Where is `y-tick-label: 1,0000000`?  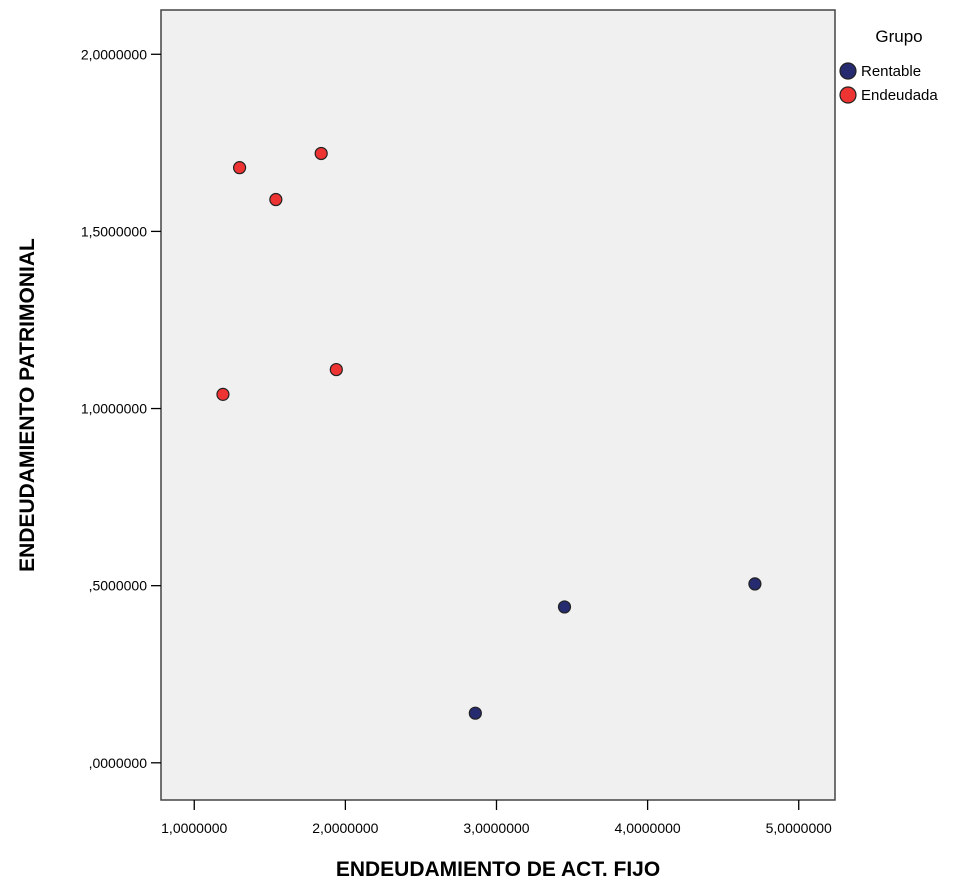
y-tick-label: 1,0000000 is located at coordinates (114, 409).